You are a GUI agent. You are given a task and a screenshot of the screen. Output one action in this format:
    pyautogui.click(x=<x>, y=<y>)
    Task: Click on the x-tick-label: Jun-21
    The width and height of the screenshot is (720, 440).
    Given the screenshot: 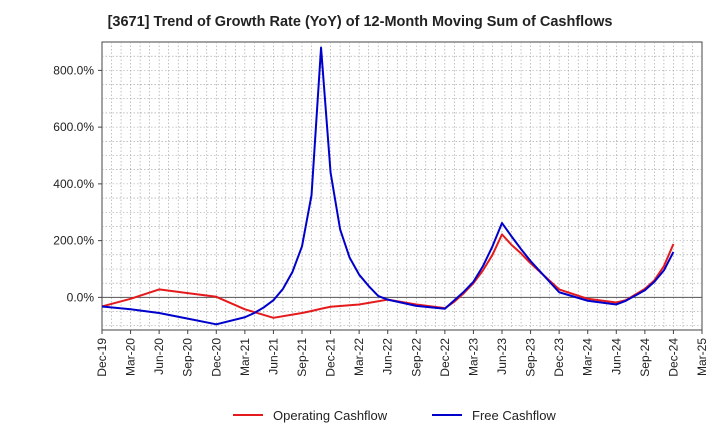 What is the action you would take?
    pyautogui.click(x=273, y=356)
    